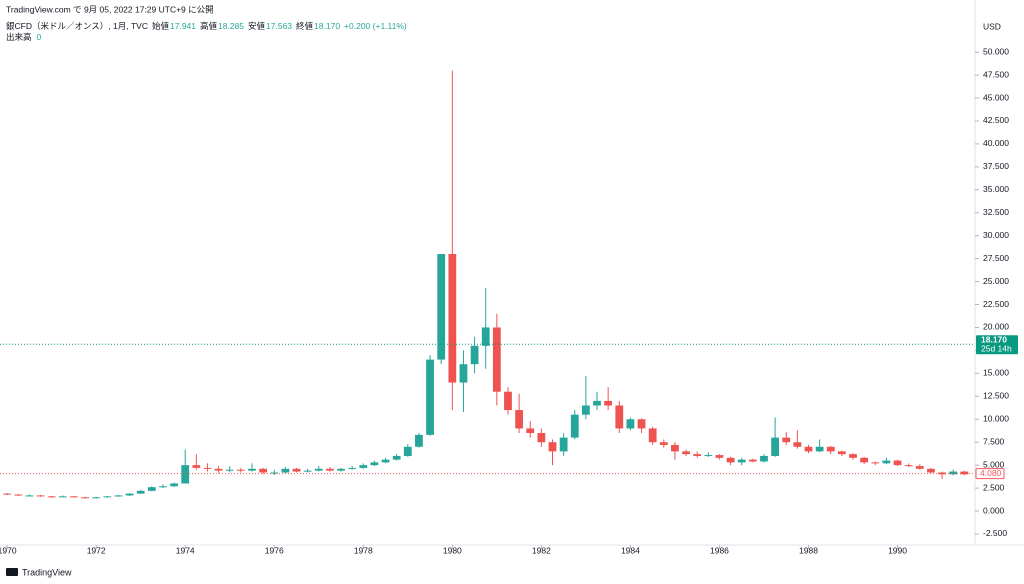  I want to click on x-tick-label: 1972, so click(96, 550).